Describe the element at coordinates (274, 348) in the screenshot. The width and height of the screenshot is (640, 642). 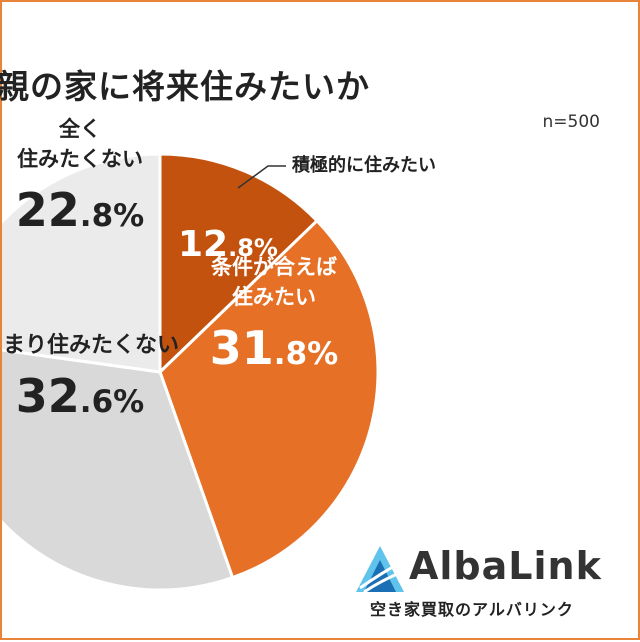
I see `slice-value-2: 31.8%` at that location.